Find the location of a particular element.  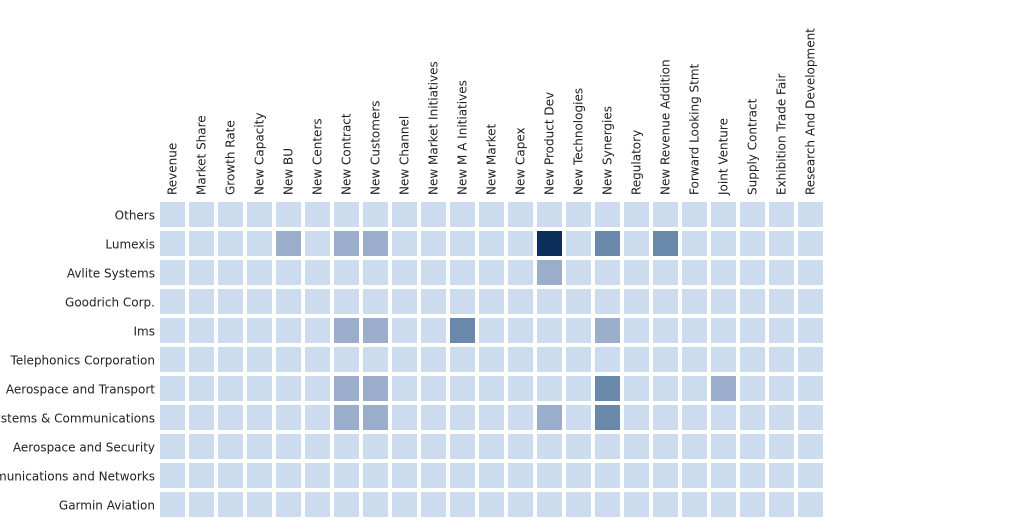

y-tick-label: Avlite Systems is located at coordinates (111, 274).